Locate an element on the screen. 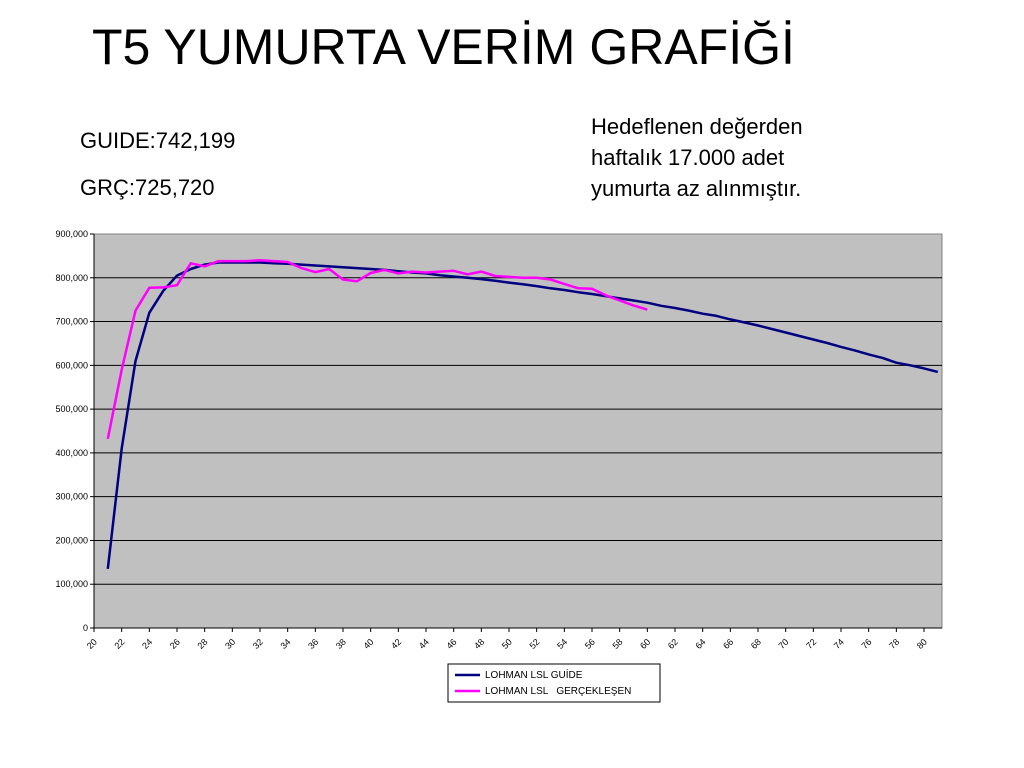  x-tick-label: 64 is located at coordinates (700, 644).